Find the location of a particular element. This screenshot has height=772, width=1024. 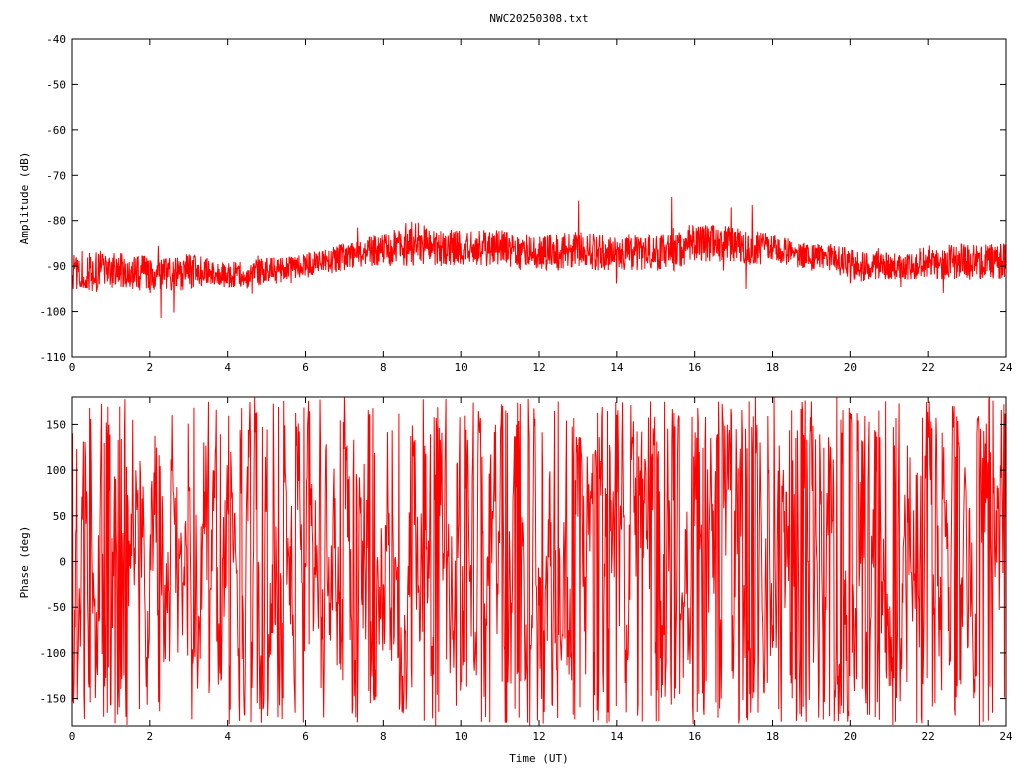

phase-x-tick-label: 18 is located at coordinates (772, 736).